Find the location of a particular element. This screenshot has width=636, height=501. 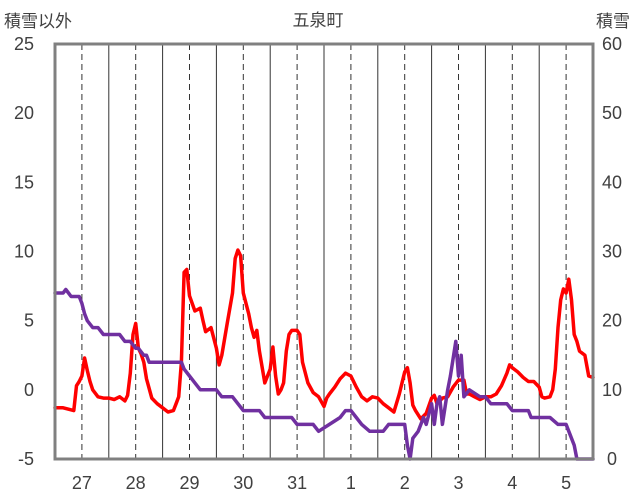

left-y-ticks: 25 20 15 10 5 0 -5 is located at coordinates (24, 251).